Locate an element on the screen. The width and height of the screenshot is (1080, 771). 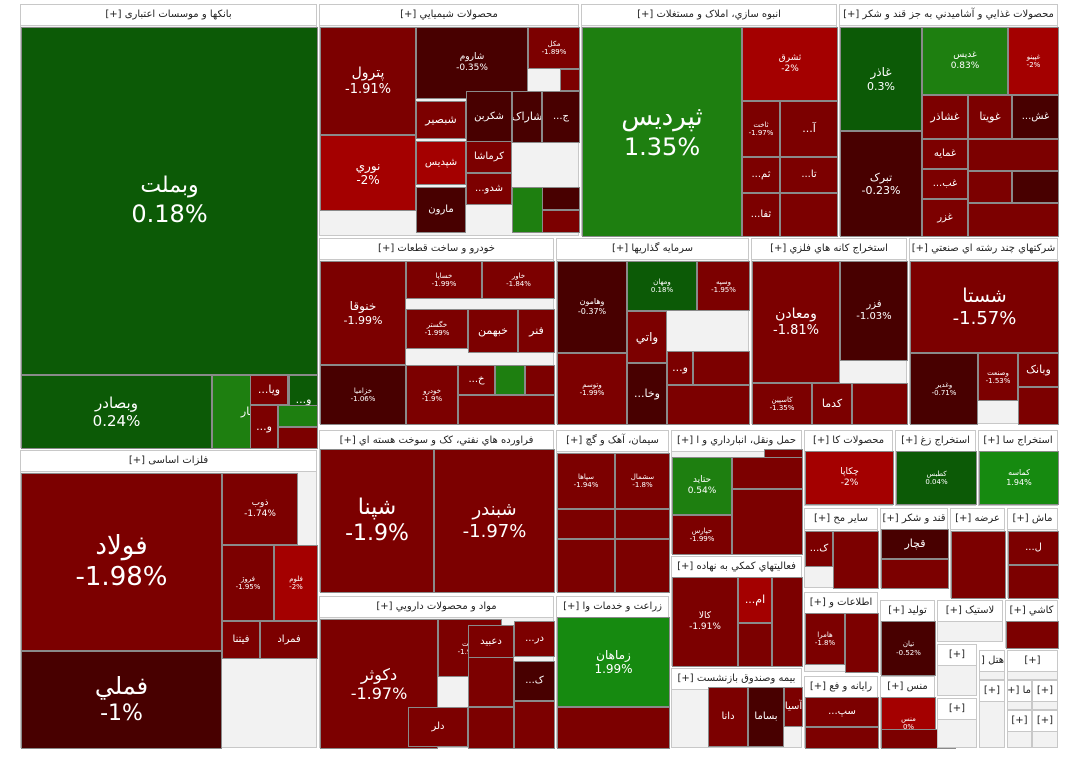
stock-tile: خنوقا -1.99% is located at coordinates (363, 313).